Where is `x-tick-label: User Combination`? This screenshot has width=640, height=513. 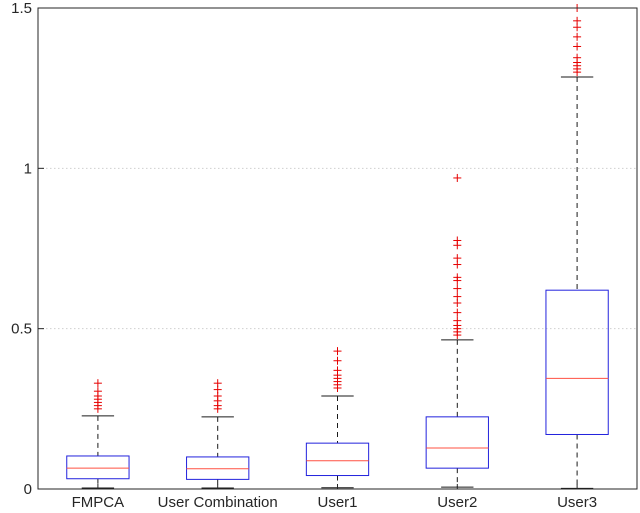
x-tick-label: User Combination is located at coordinates (218, 502).